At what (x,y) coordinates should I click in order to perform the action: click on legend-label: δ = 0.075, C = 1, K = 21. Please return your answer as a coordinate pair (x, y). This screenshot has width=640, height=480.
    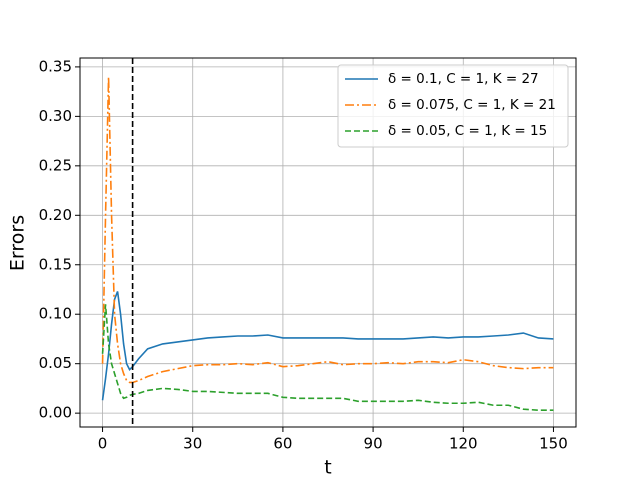
    Looking at the image, I should click on (472, 105).